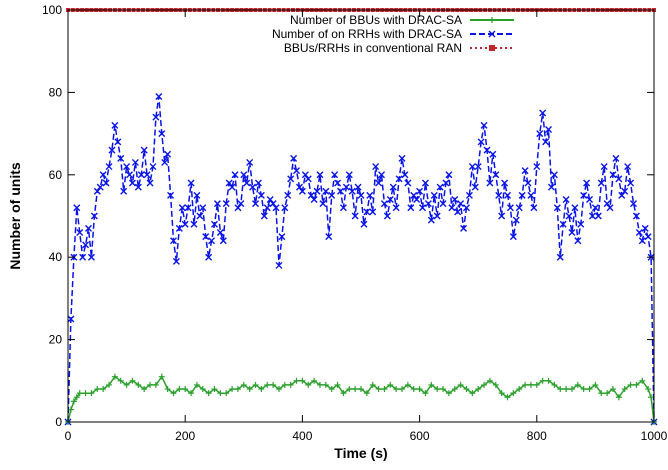 Image resolution: width=668 pixels, height=470 pixels. Describe the element at coordinates (52, 10) in the screenshot. I see `y-tick-label: 100` at that location.